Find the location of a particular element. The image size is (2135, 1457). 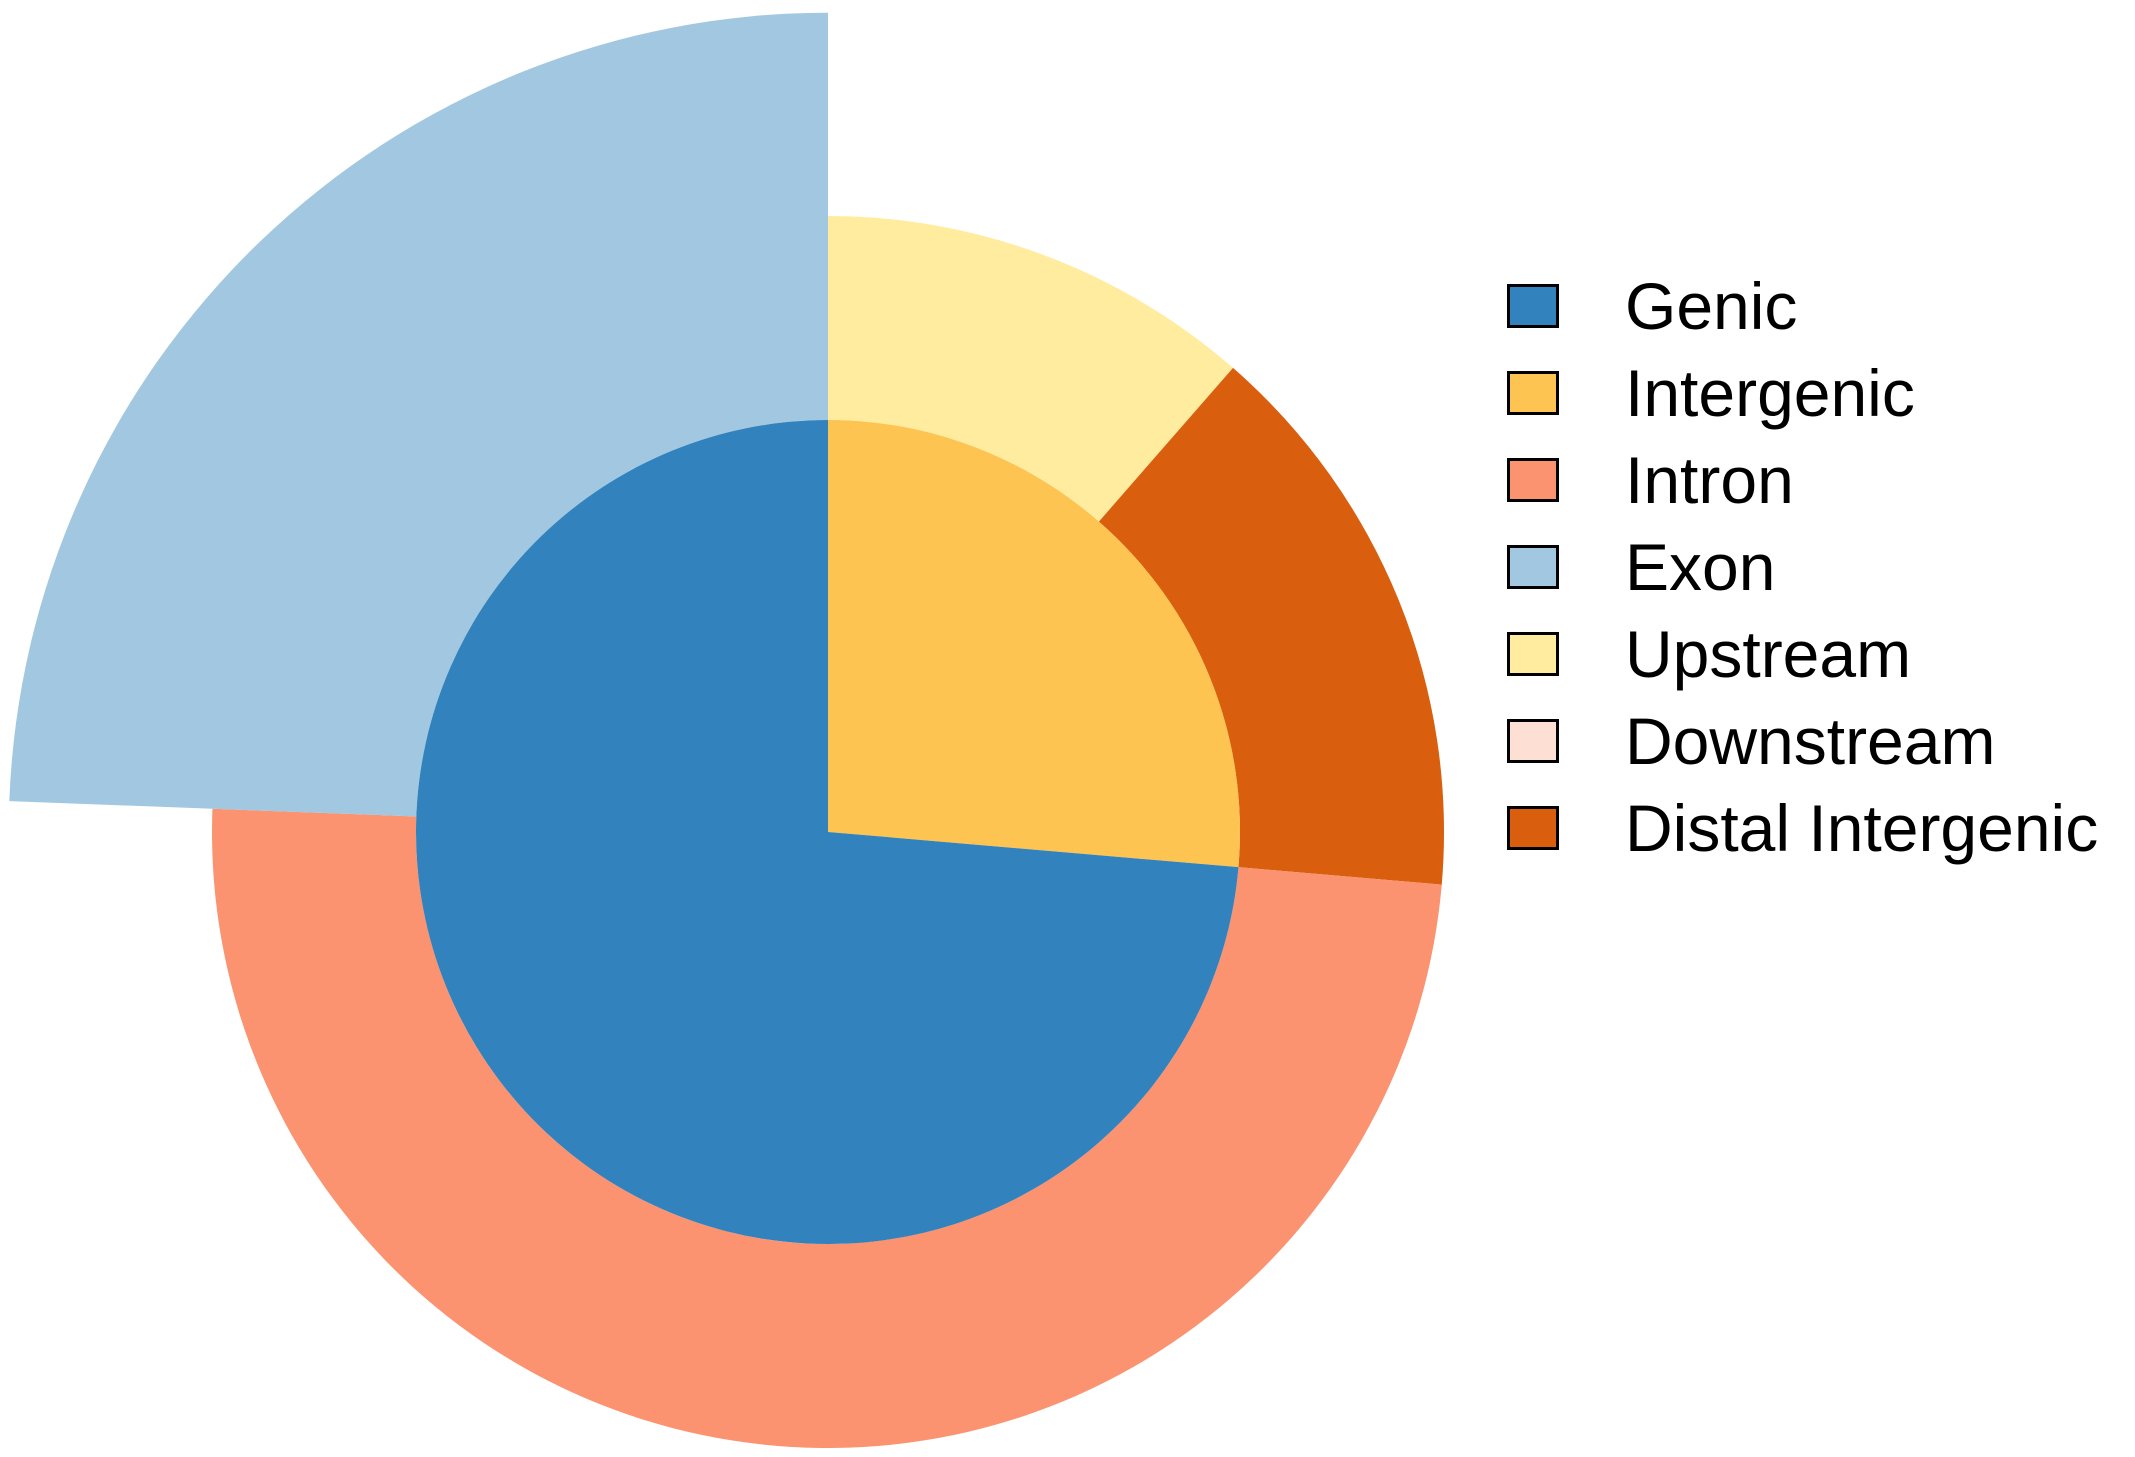

outer-slice-distal-intergenic is located at coordinates (1271, 626).